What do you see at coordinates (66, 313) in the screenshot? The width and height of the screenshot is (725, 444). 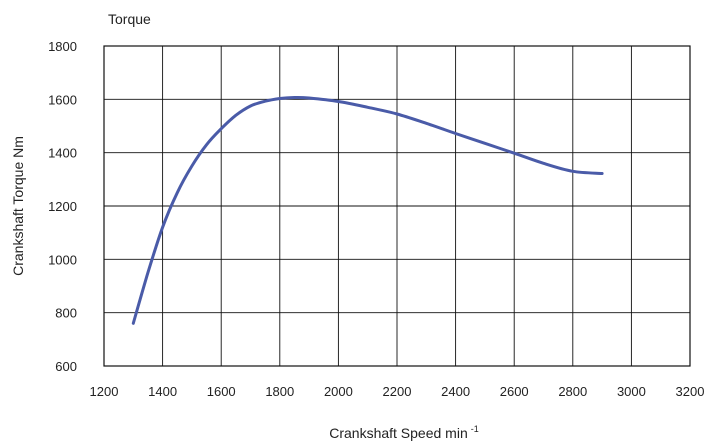 I see `y-tick-label: 800` at bounding box center [66, 313].